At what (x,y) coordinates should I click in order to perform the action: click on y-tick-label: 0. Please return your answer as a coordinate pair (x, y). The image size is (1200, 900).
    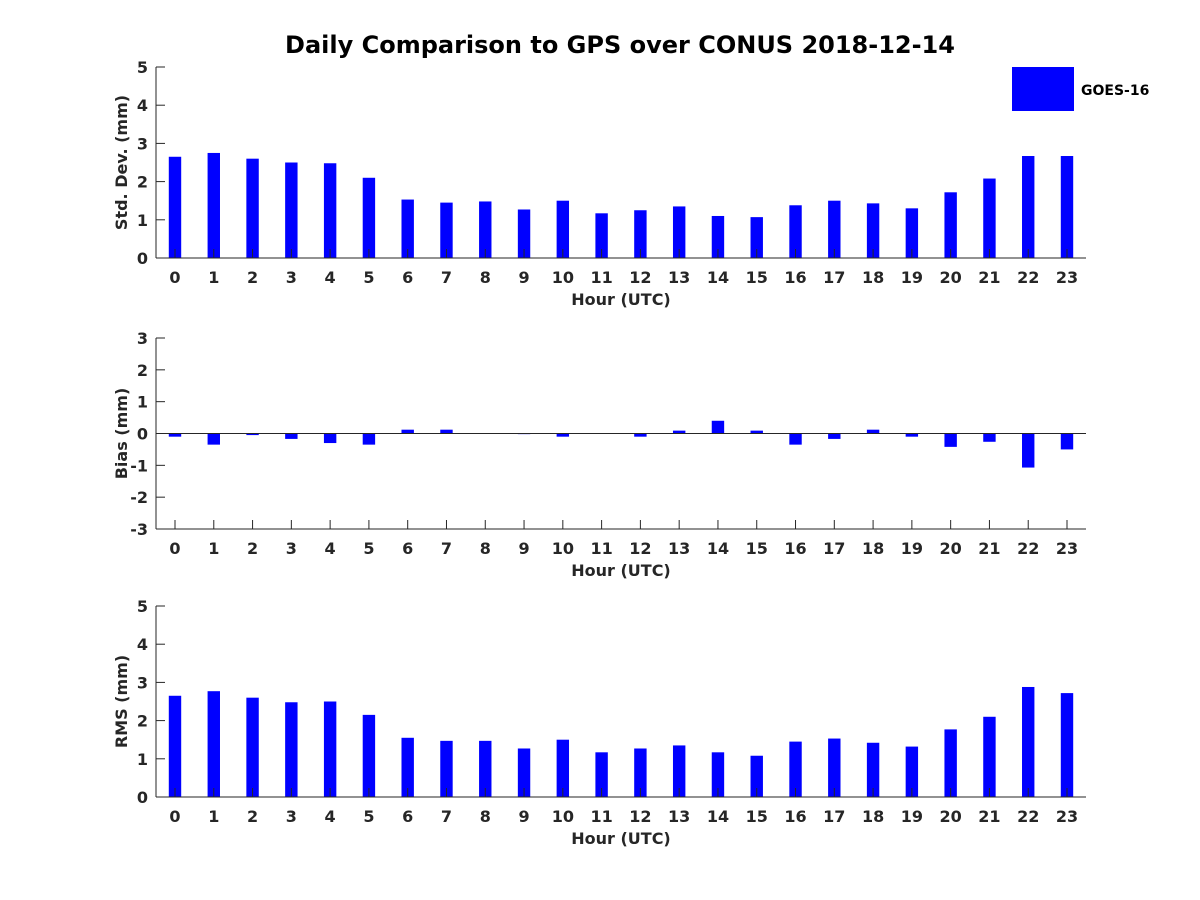
    Looking at the image, I should click on (142, 258).